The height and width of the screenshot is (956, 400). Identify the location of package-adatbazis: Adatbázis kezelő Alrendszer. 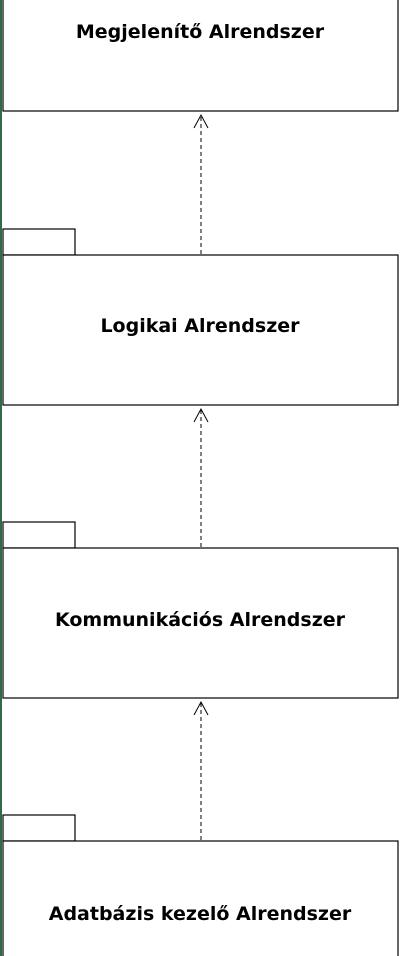
(200, 885).